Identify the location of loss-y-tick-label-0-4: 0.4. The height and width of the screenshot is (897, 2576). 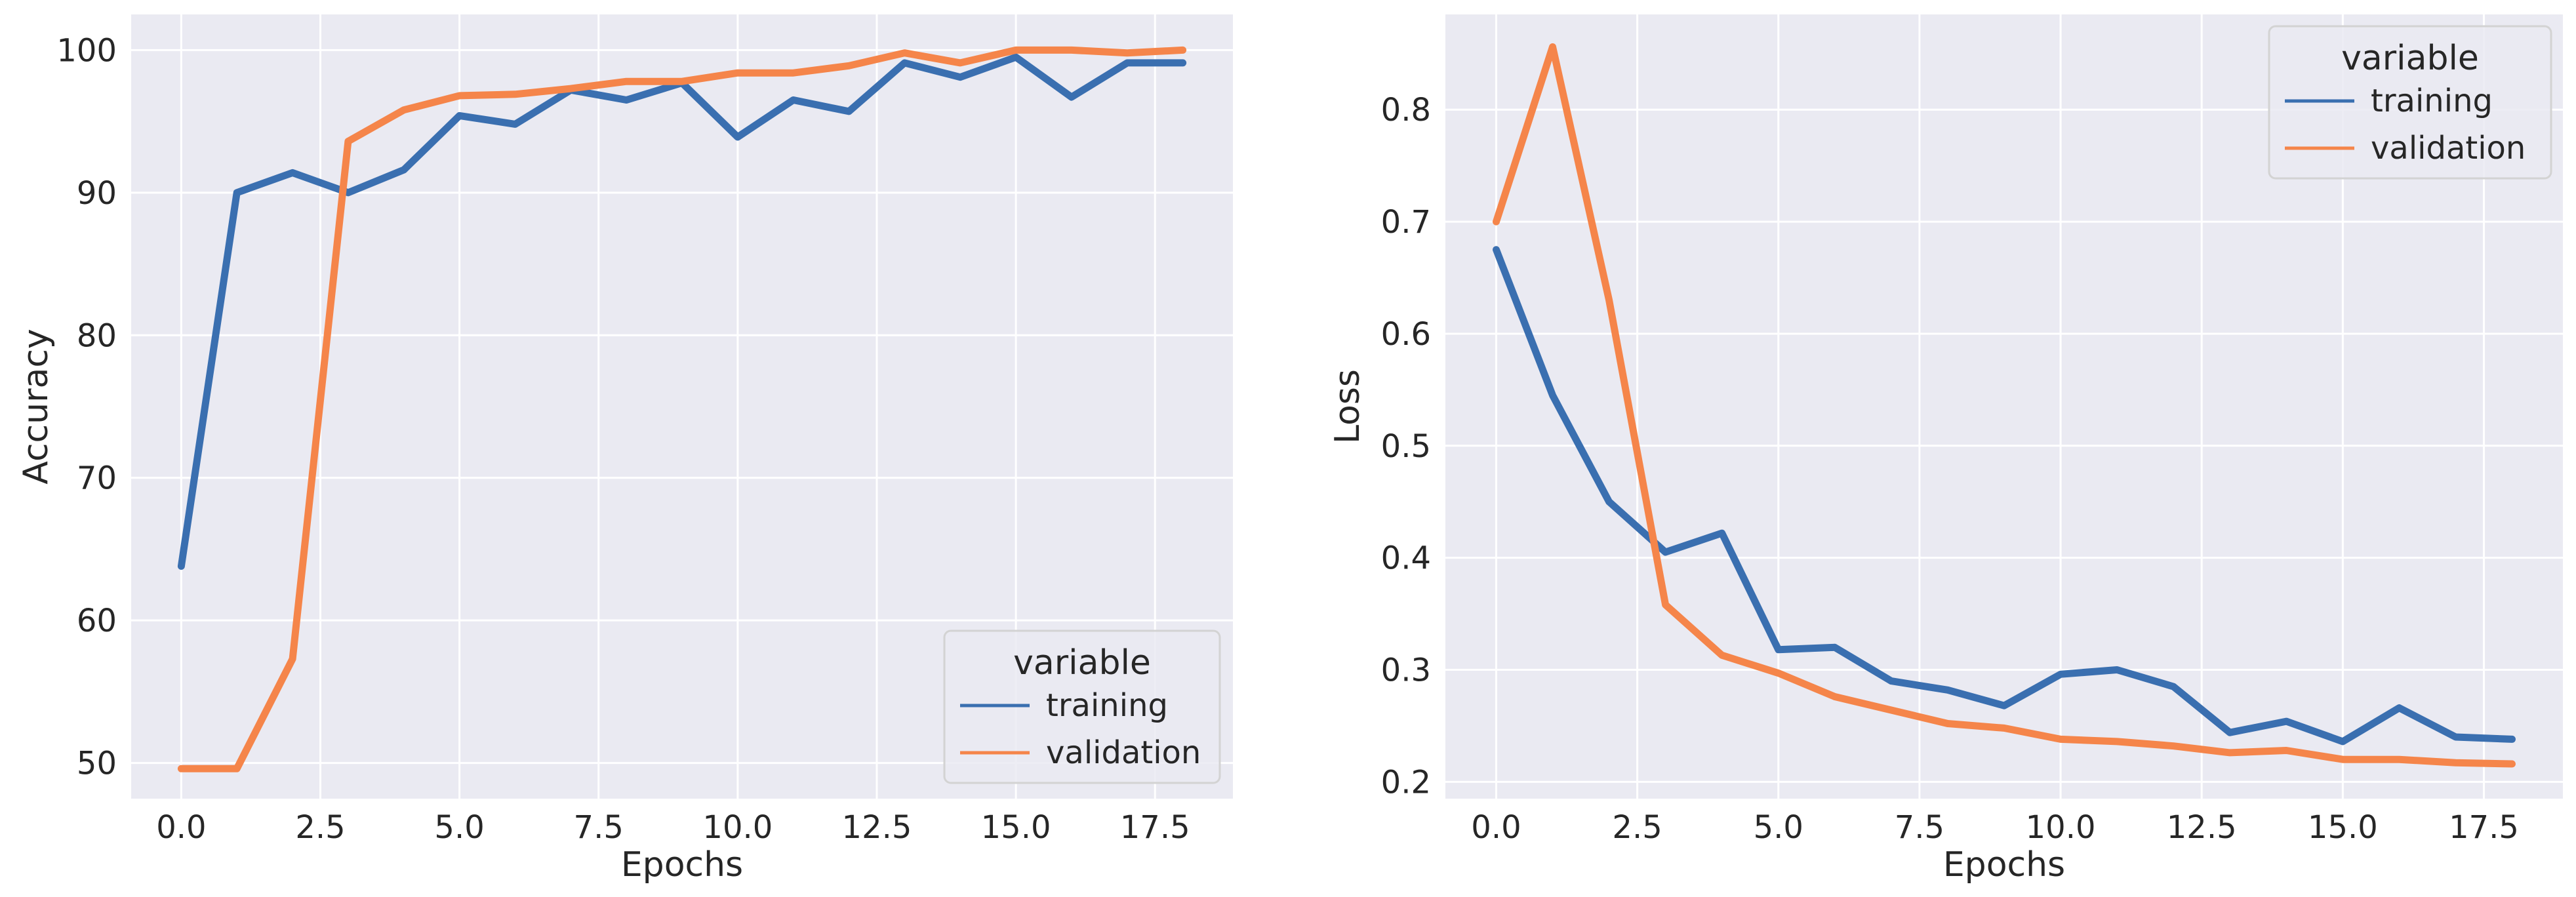
(1406, 558).